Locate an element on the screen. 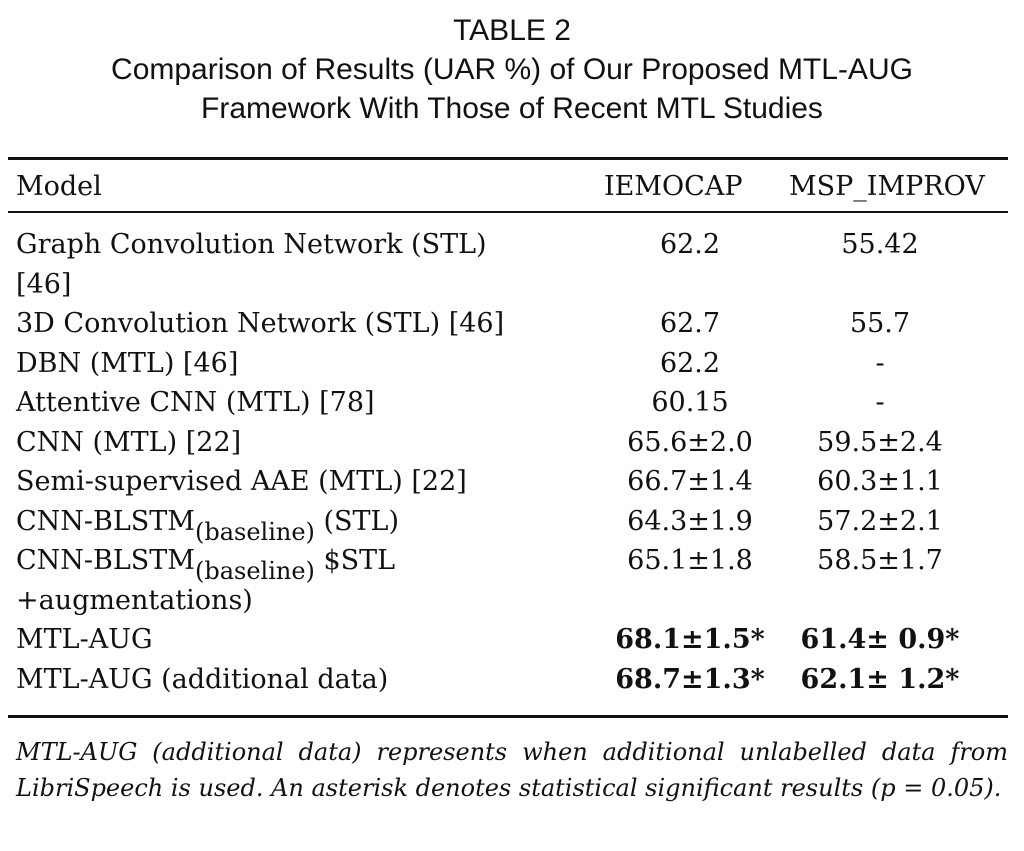 The width and height of the screenshot is (1024, 851). model-cell: CNN-BLSTM(baseline) (STL) is located at coordinates (208, 523).